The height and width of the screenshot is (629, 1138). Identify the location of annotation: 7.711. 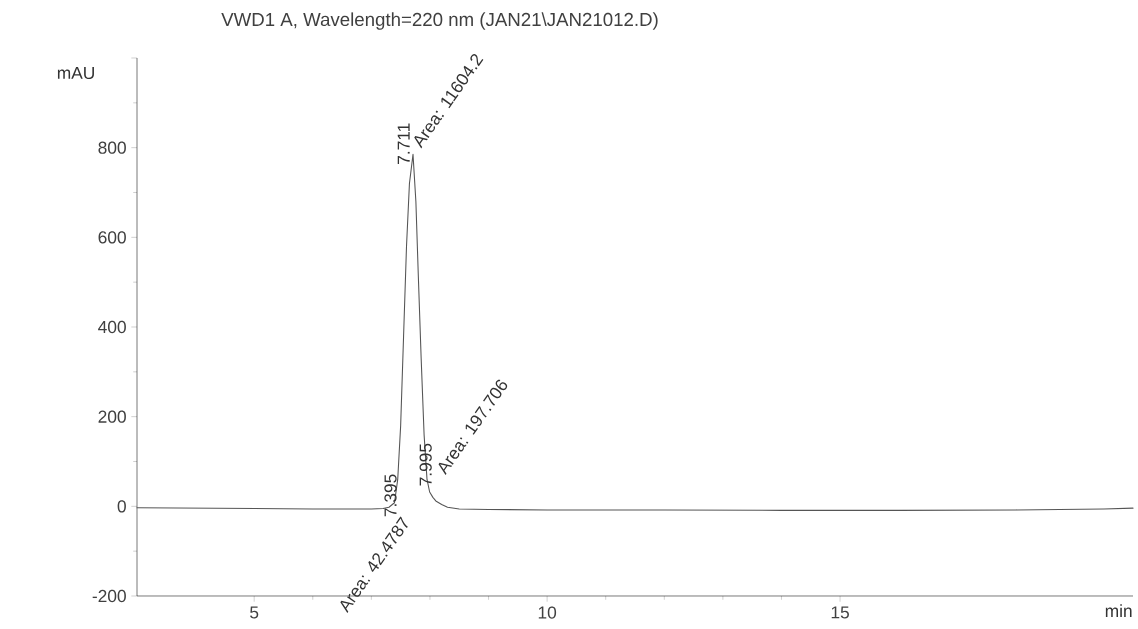
(403, 143).